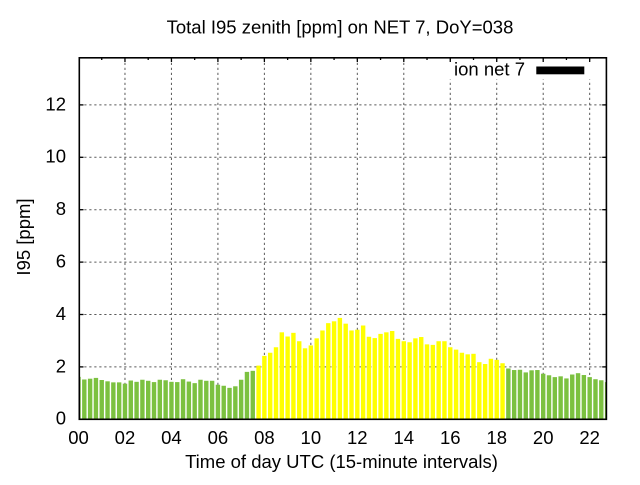 The width and height of the screenshot is (640, 485). Describe the element at coordinates (340, 27) in the screenshot. I see `svg-text:Total I95 zenith [ppm] on NET: Total I95 zenith [ppm] on NET 7, DoY=038` at that location.